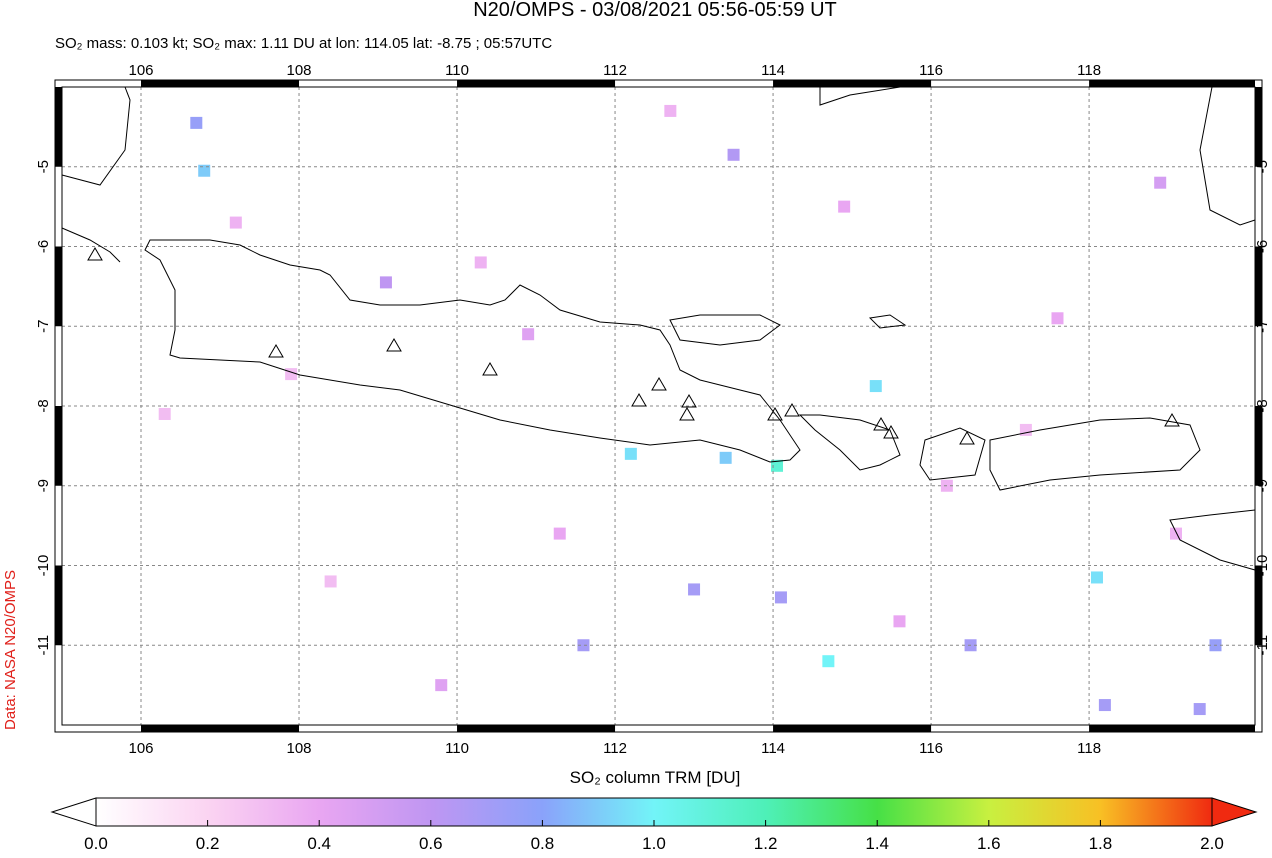 This screenshot has width=1272, height=858. What do you see at coordinates (877, 843) in the screenshot?
I see `colorbar-tick-label: 1.4` at bounding box center [877, 843].